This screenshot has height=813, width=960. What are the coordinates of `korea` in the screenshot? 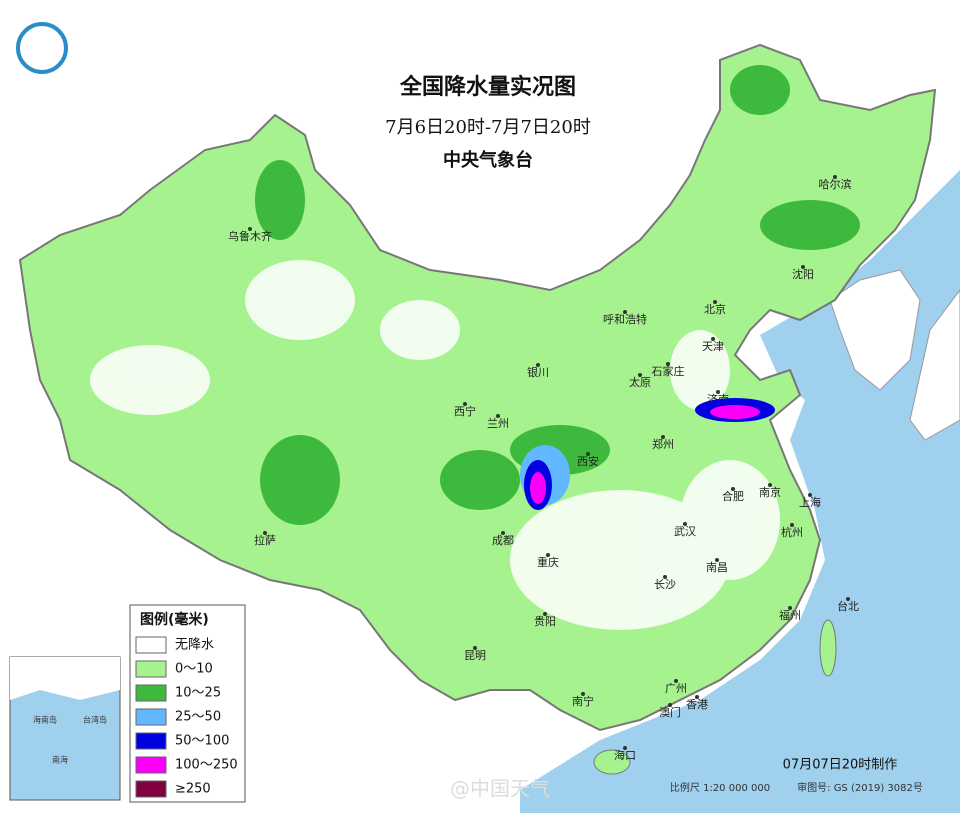 It's located at (875, 330).